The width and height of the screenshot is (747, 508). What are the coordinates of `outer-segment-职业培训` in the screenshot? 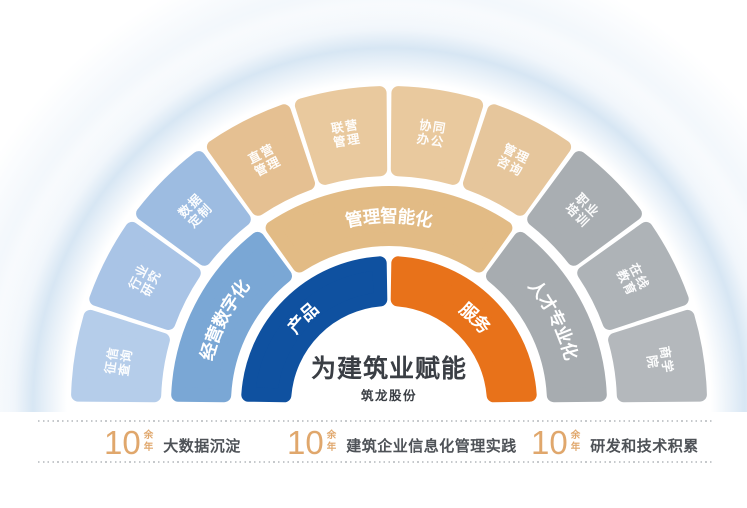 It's located at (584, 208).